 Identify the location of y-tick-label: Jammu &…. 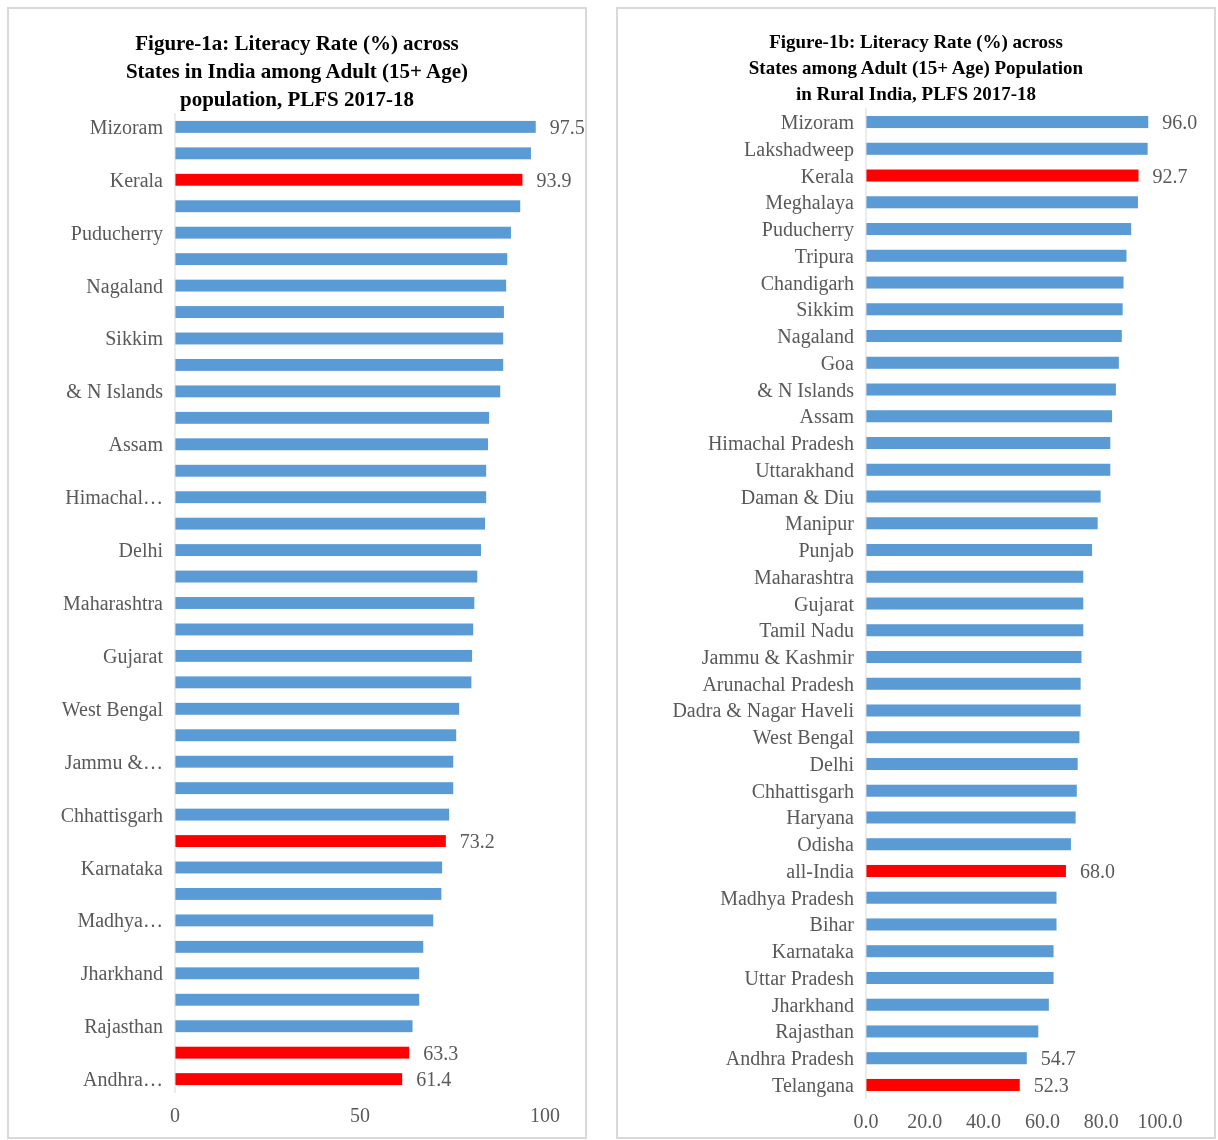
(113, 761).